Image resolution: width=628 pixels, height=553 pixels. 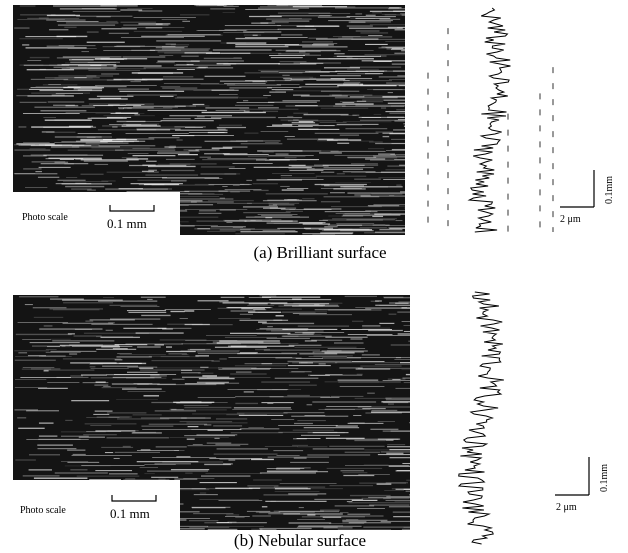 I want to click on caption: (a) Brilliant surface, so click(x=319, y=252).